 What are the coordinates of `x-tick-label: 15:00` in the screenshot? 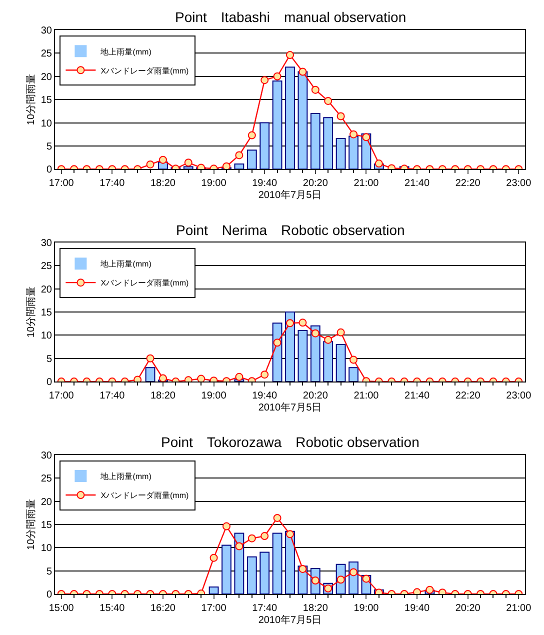 It's located at (61, 608).